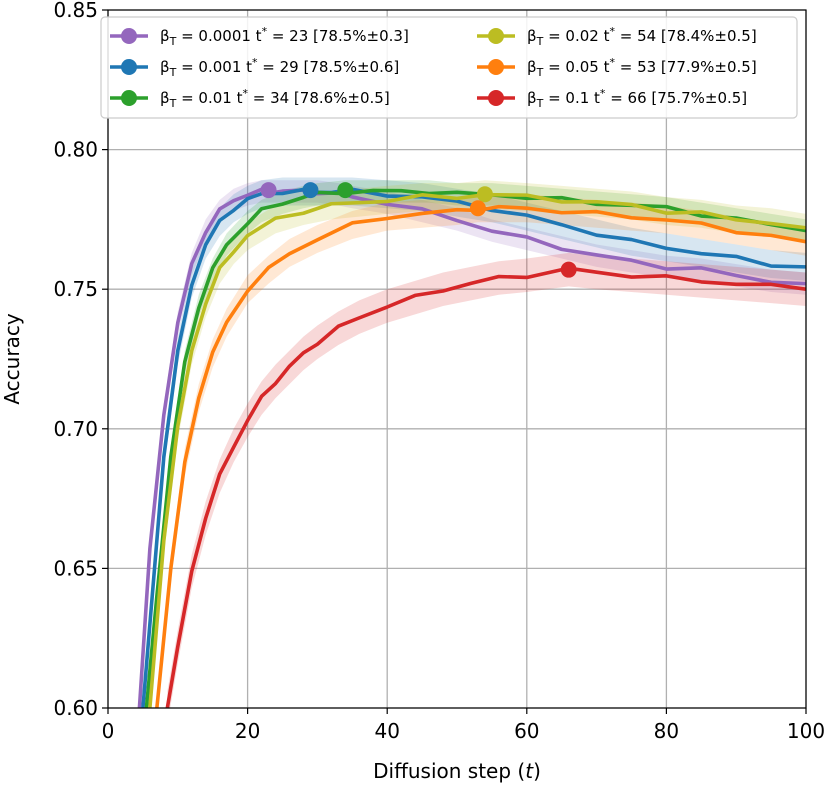 Image resolution: width=830 pixels, height=787 pixels. I want to click on legend-item-5: βT = 0.05 t* = 53 [77.9%±0.5], so click(617, 67).